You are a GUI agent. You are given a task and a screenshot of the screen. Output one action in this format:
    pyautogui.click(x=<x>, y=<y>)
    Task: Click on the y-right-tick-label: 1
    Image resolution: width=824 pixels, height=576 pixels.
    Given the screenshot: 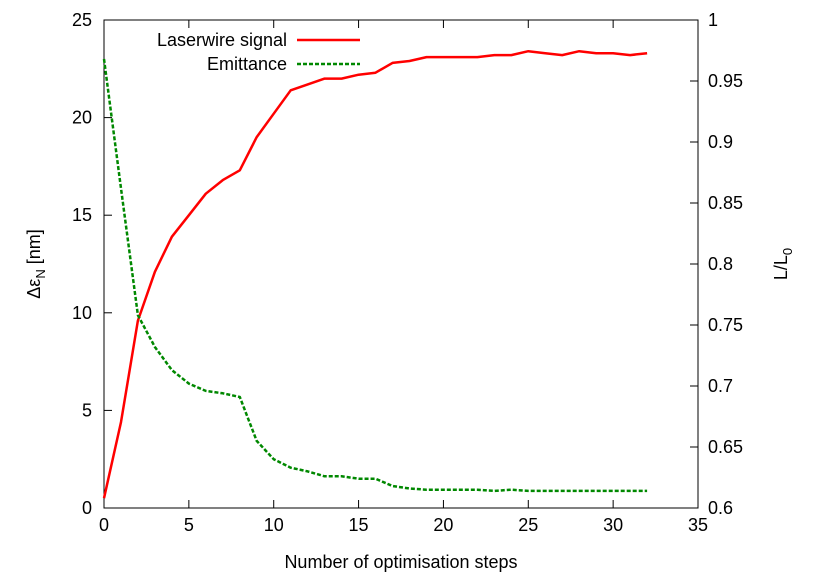 What is the action you would take?
    pyautogui.click(x=713, y=20)
    